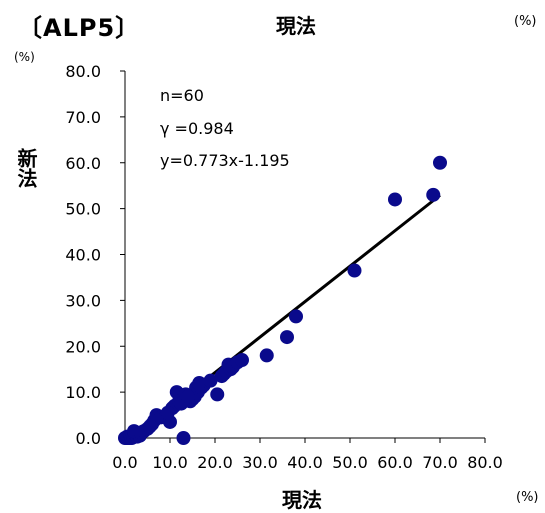 The image size is (545, 513). What do you see at coordinates (170, 462) in the screenshot?
I see `x-tick-label: 10.0` at bounding box center [170, 462].